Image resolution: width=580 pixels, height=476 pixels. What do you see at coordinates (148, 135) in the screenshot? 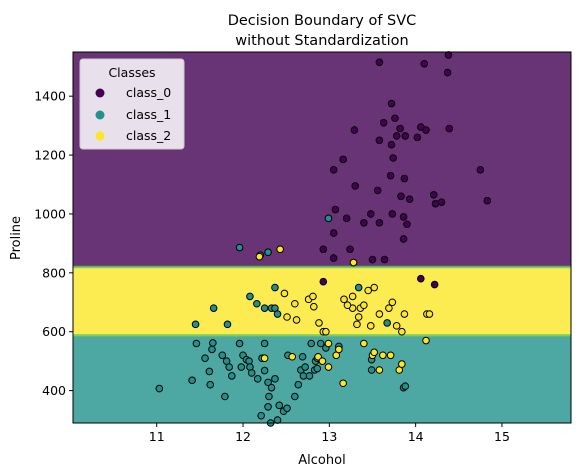
I see `legend-label-class-2: class_2` at bounding box center [148, 135].